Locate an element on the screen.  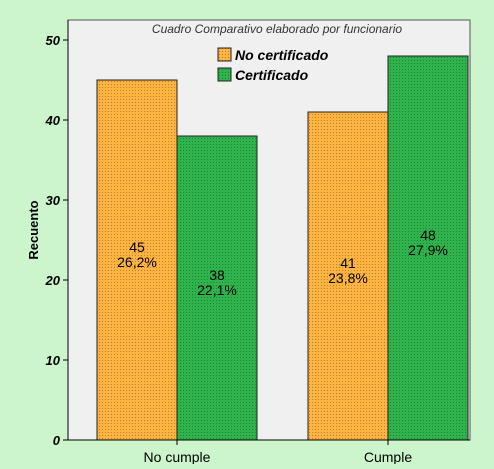
x-tick-label: Cumple is located at coordinates (388, 456).